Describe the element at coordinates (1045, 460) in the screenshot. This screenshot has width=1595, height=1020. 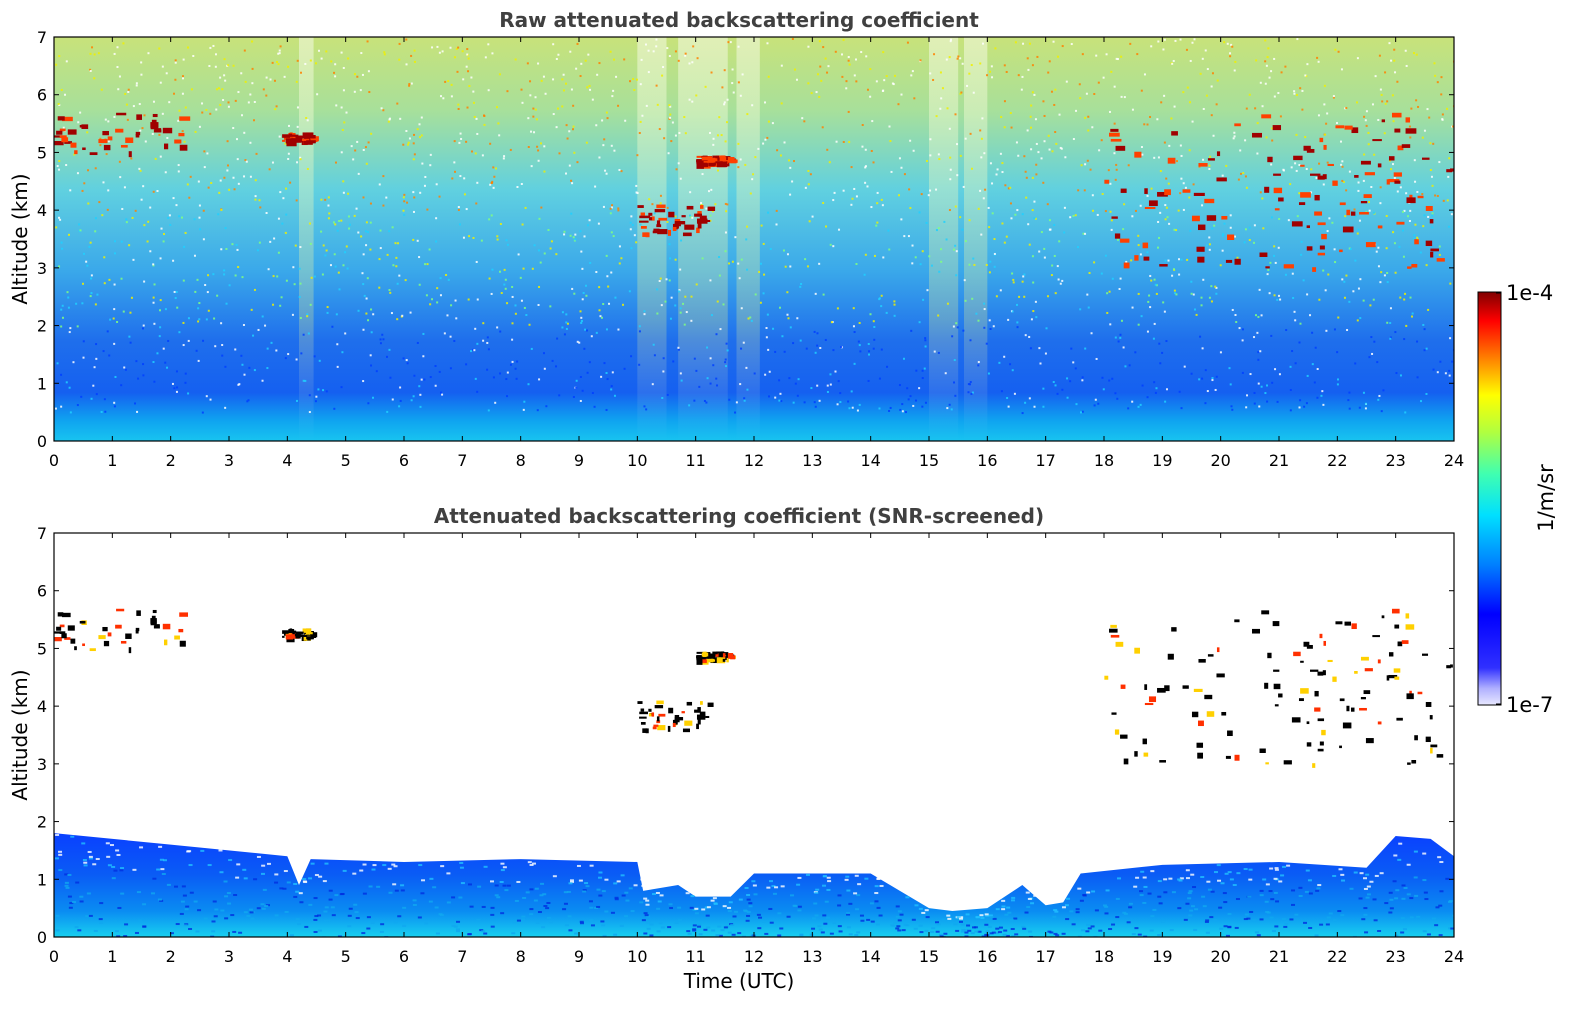
I see `x-tick-label: 17` at that location.